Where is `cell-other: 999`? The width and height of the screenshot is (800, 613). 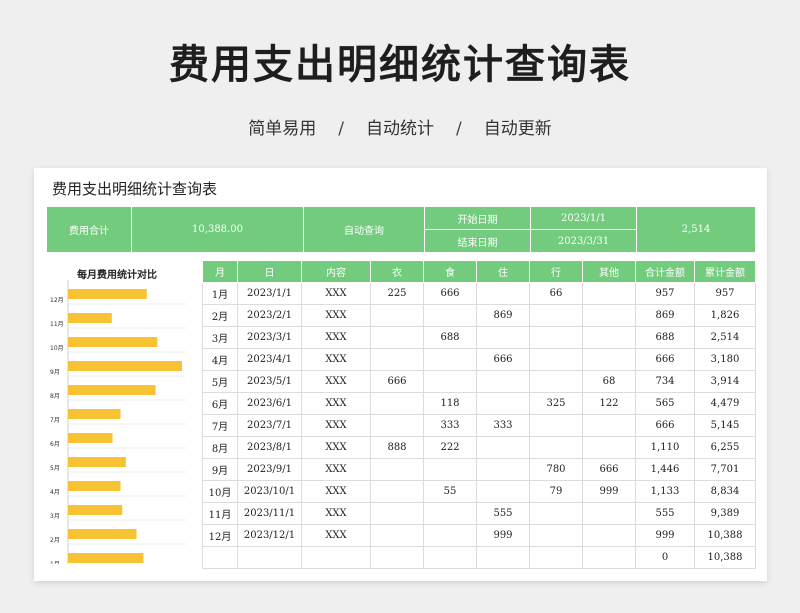
cell-other: 999 is located at coordinates (609, 491).